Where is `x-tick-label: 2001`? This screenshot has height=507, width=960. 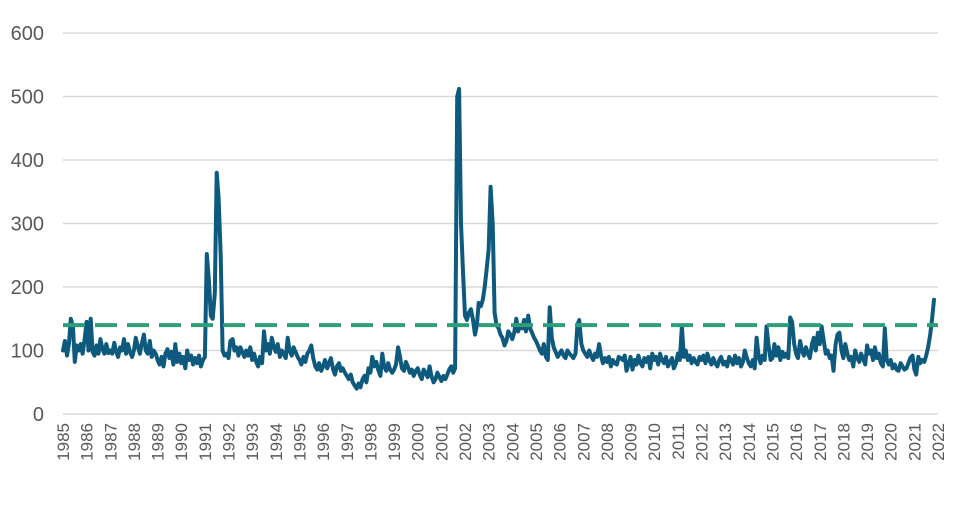
x-tick-label: 2001 is located at coordinates (441, 442).